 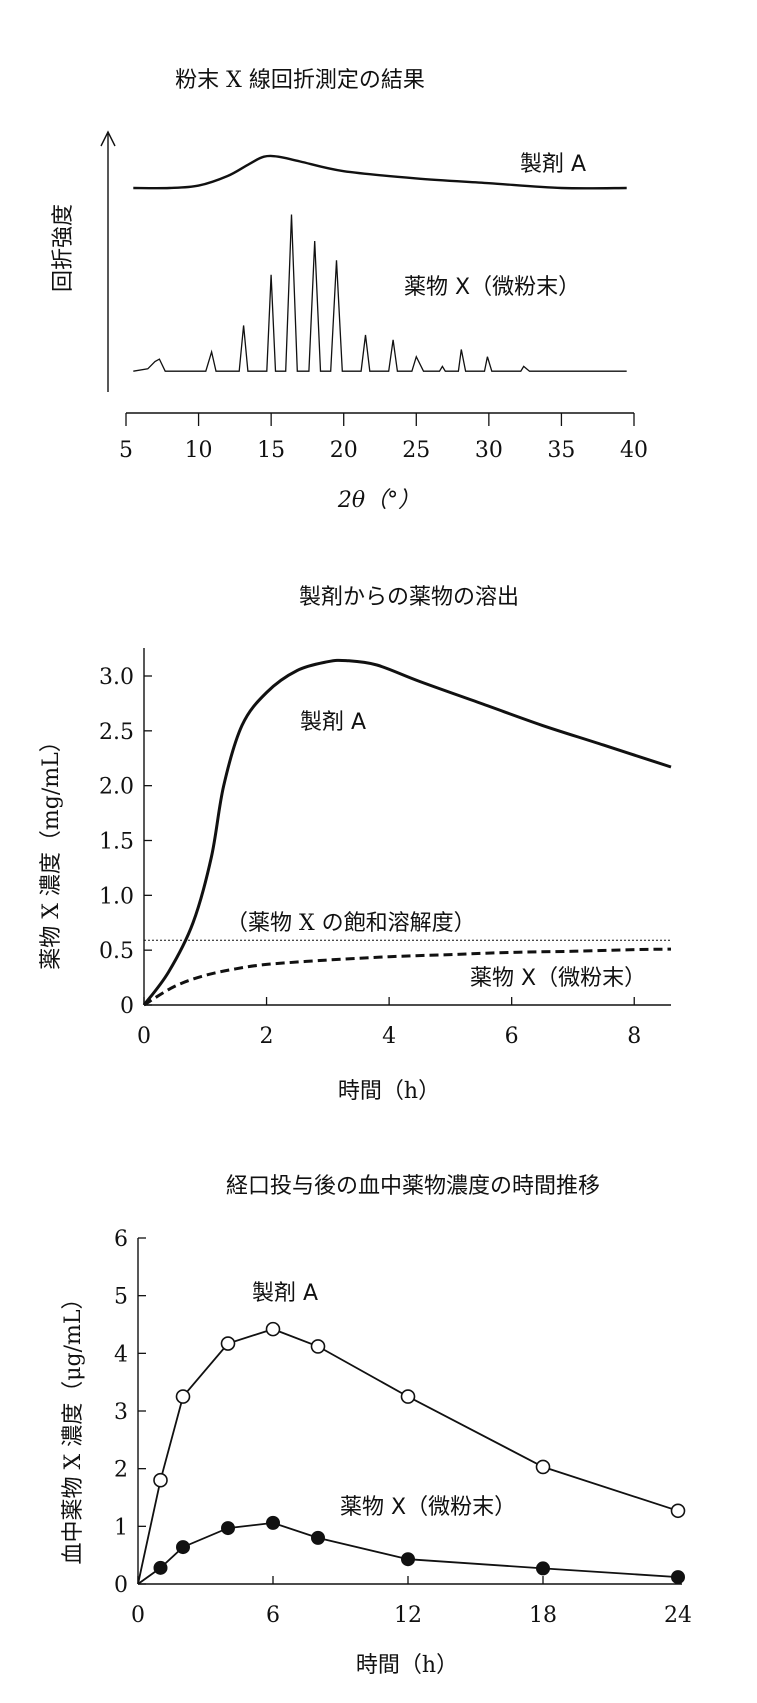 What do you see at coordinates (344, 450) in the screenshot?
I see `xrd-x-tick-label: 20` at bounding box center [344, 450].